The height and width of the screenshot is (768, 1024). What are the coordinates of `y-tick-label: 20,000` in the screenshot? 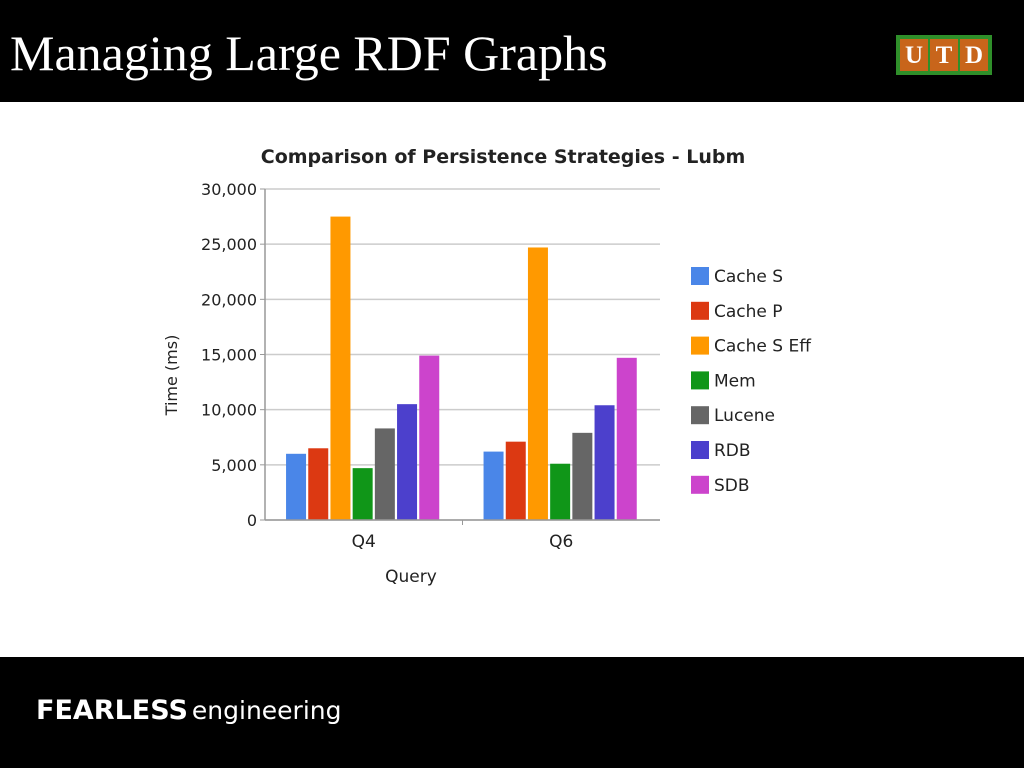 It's located at (229, 299).